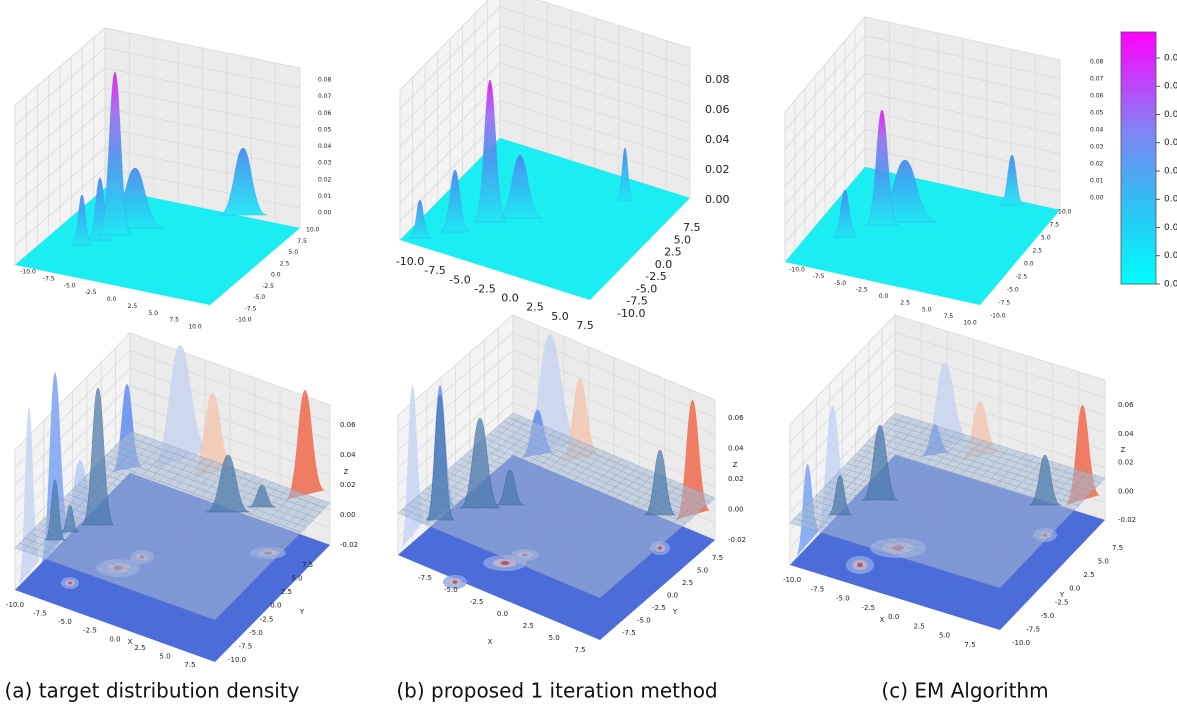  Describe the element at coordinates (970, 323) in the screenshot. I see `tick-label: 10.0` at that location.